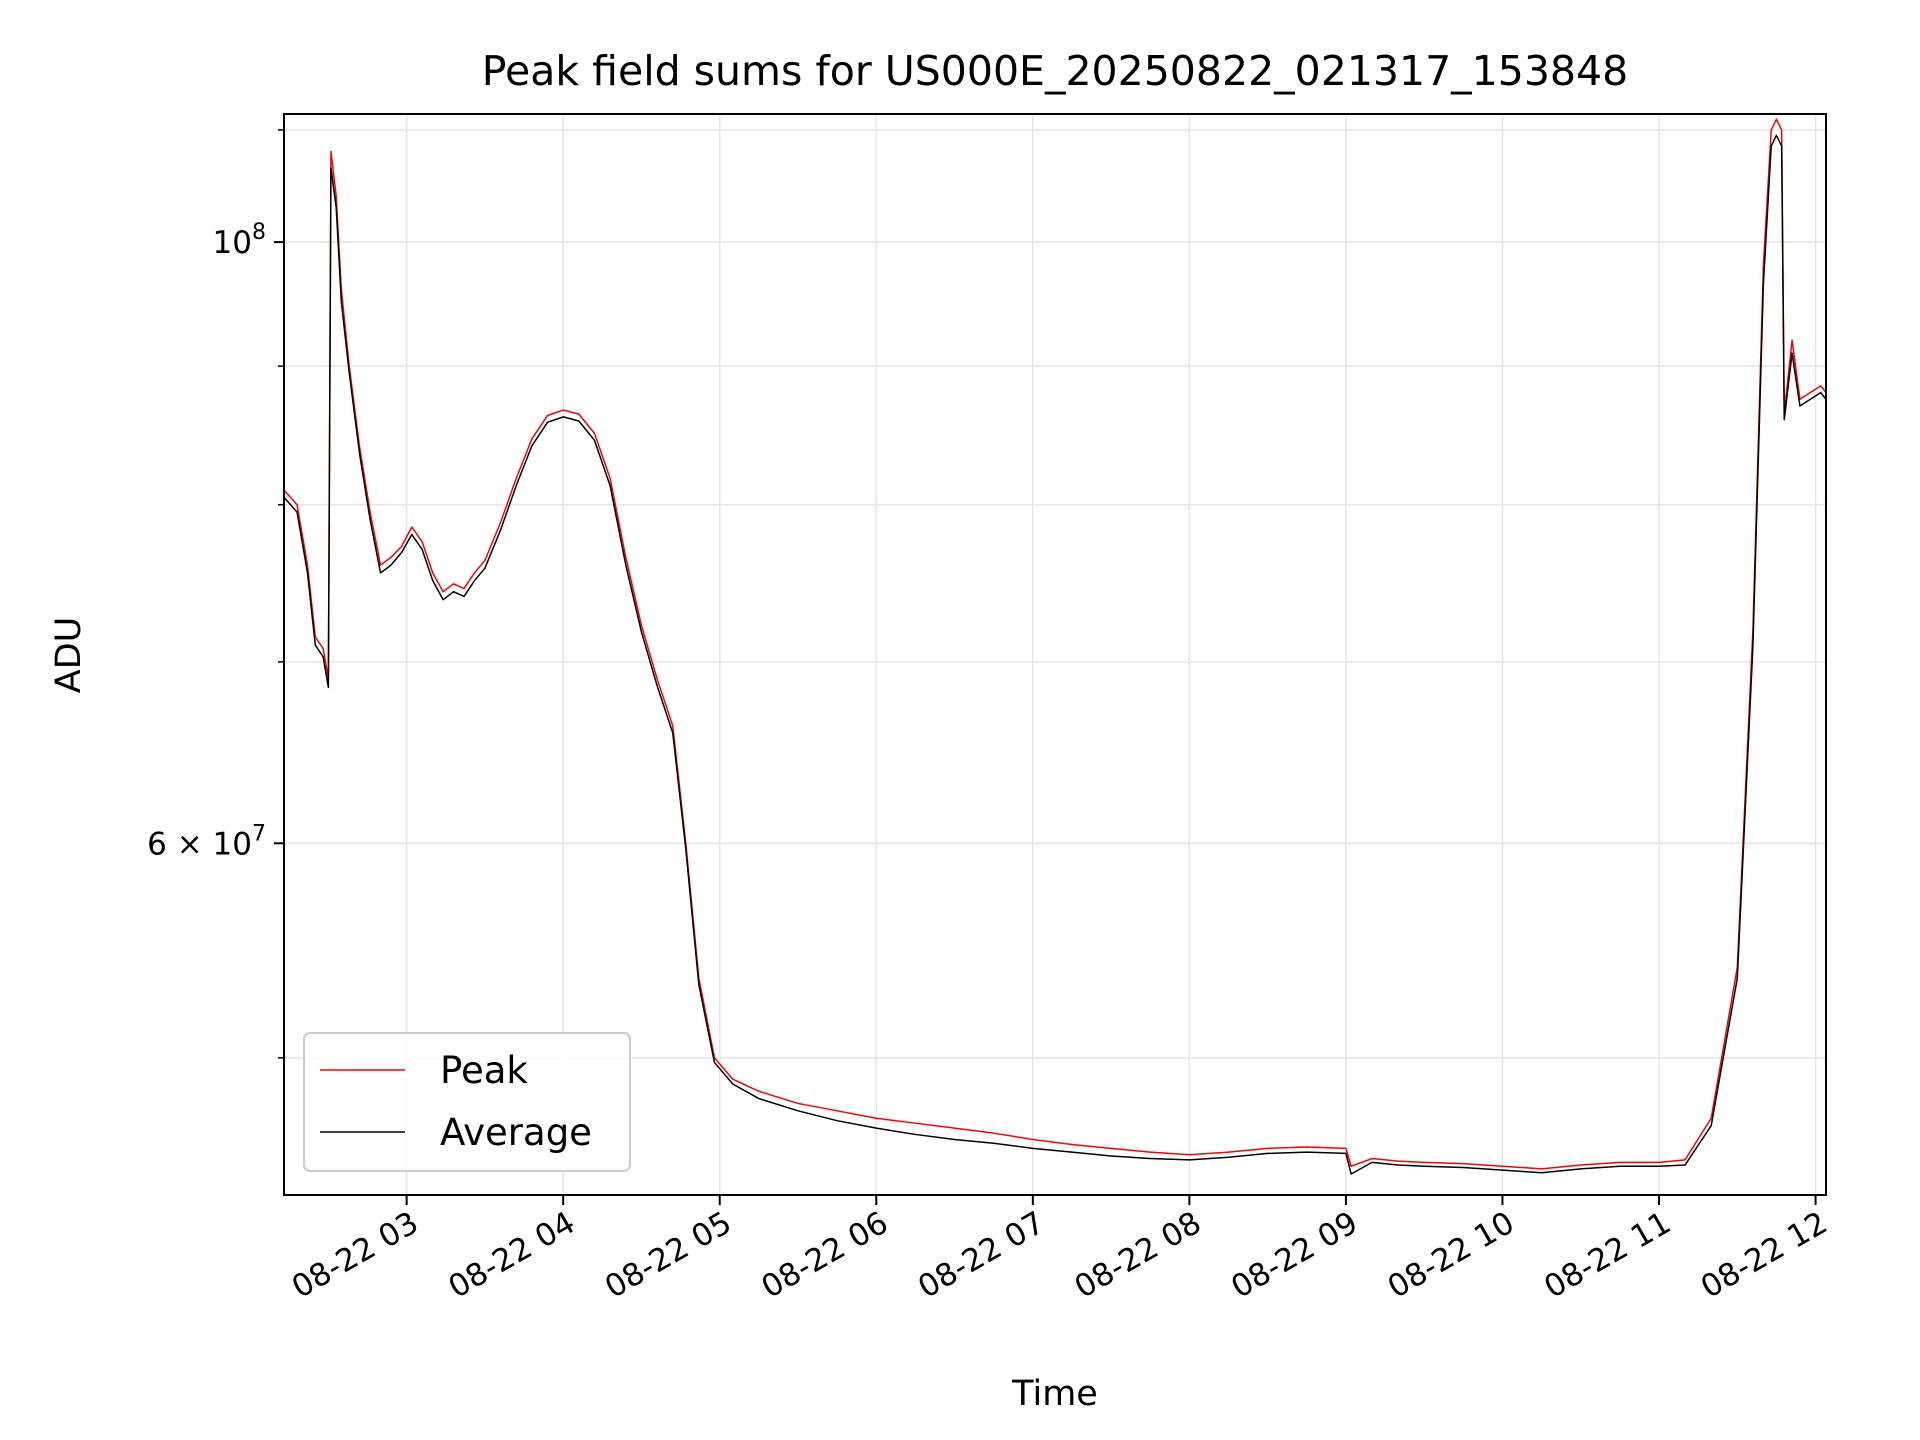 Image resolution: width=1920 pixels, height=1440 pixels. Describe the element at coordinates (199, 844) in the screenshot. I see `y-tick-base: 6 × 10` at that location.